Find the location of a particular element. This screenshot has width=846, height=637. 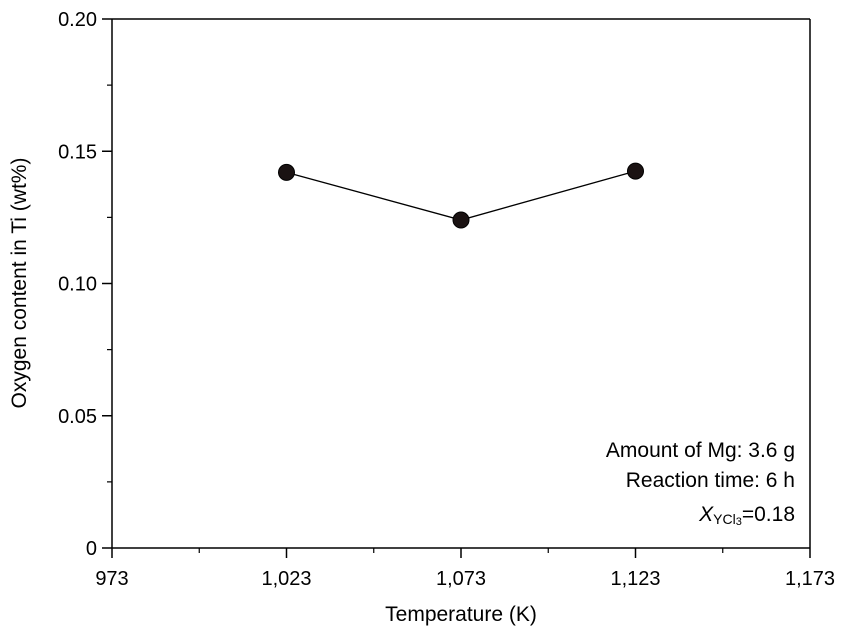

x-ticks: 973 1,023 1,073 1,123 1,173 is located at coordinates (465, 569).